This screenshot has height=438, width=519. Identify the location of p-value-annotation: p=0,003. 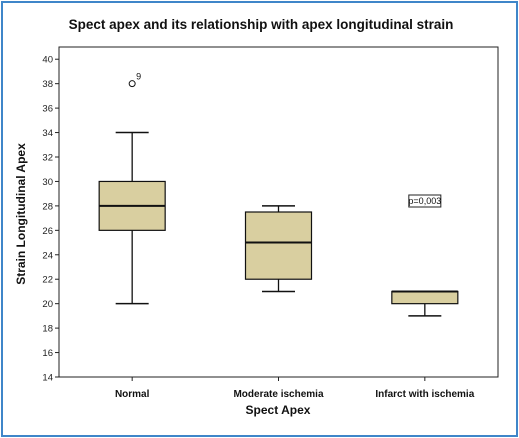
(425, 201).